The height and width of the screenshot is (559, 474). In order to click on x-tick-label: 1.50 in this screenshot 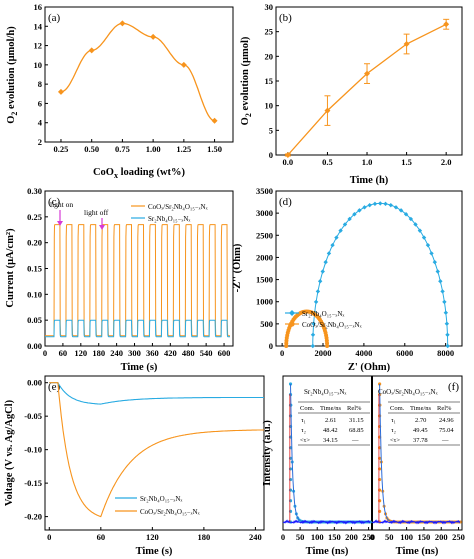, I will do `click(214, 149)`.